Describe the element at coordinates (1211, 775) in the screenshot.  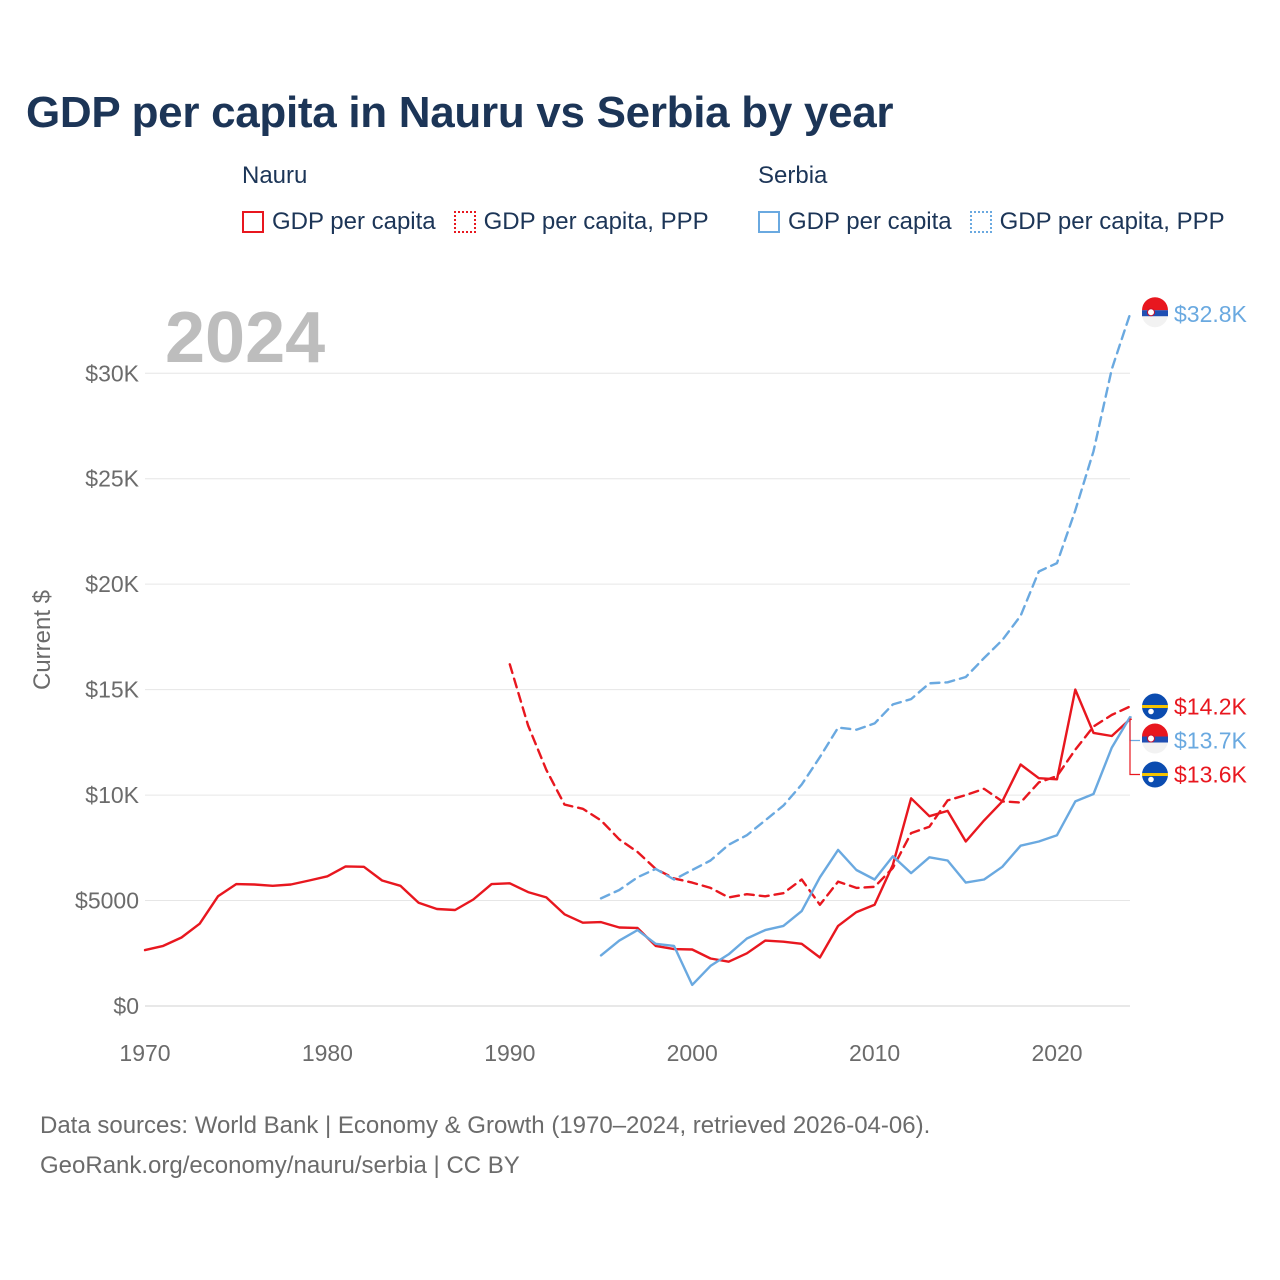
I see `end-value-label: $13.6K` at that location.